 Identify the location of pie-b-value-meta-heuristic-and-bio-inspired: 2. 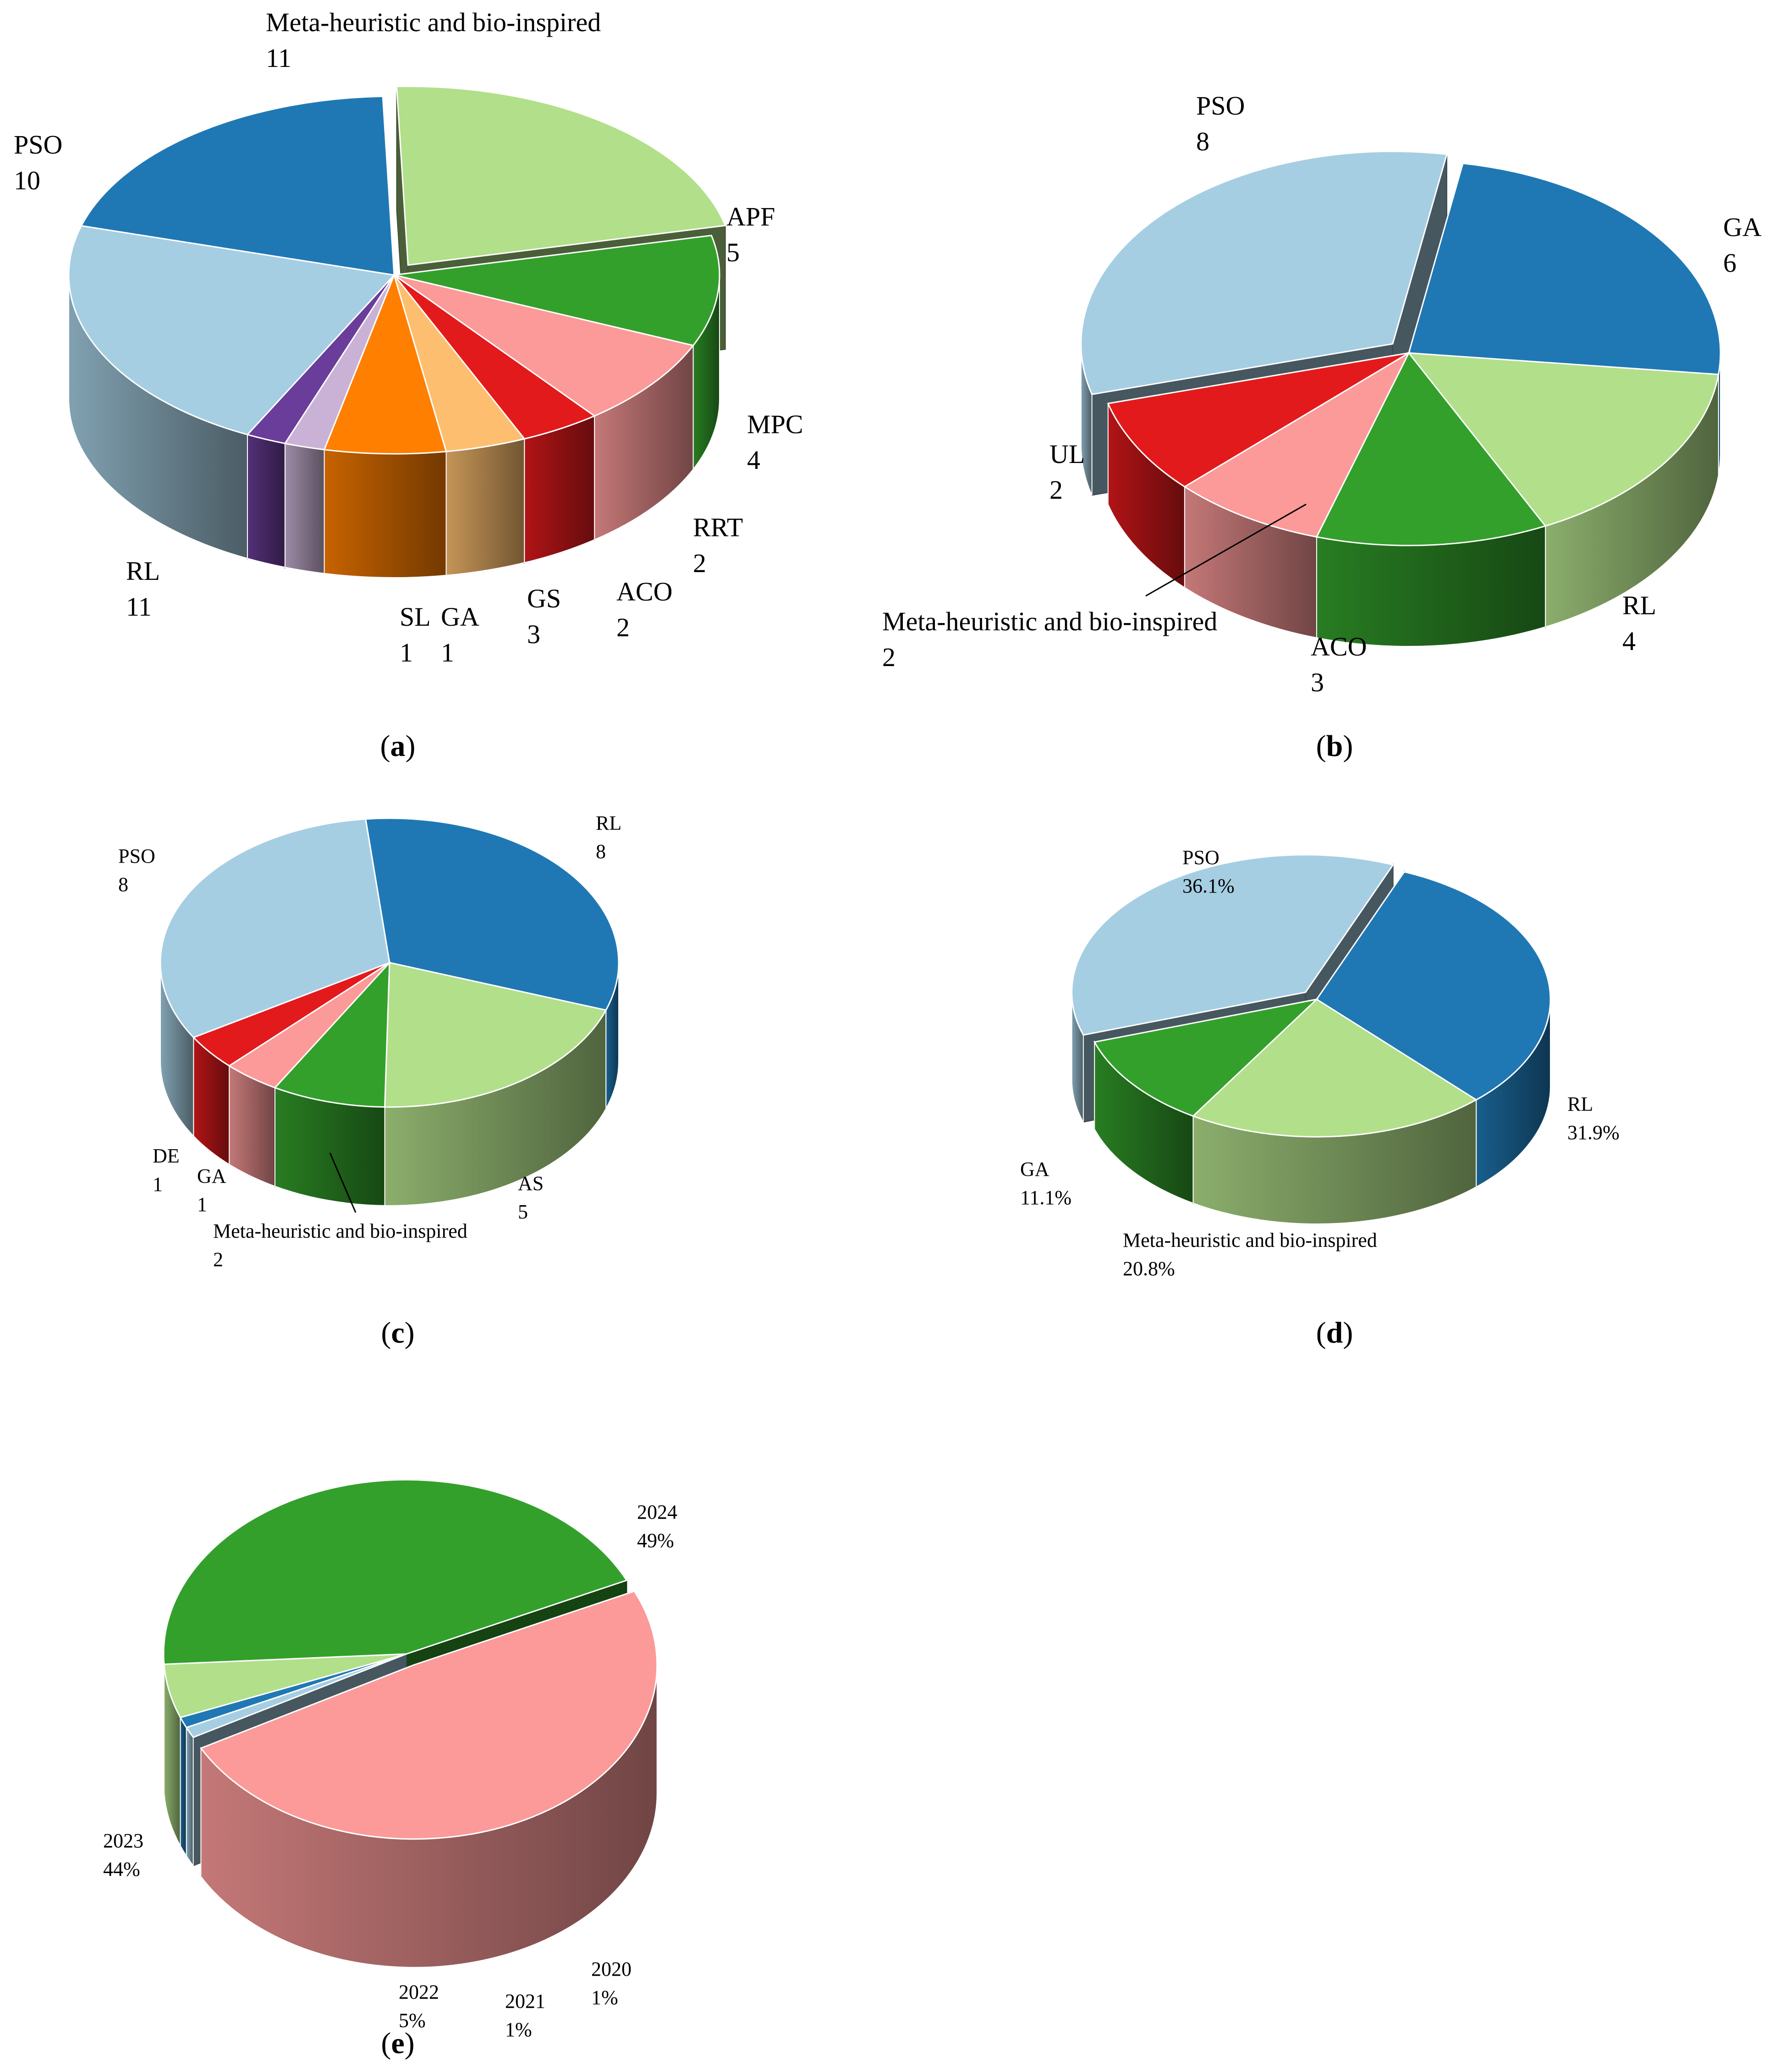
(888, 657).